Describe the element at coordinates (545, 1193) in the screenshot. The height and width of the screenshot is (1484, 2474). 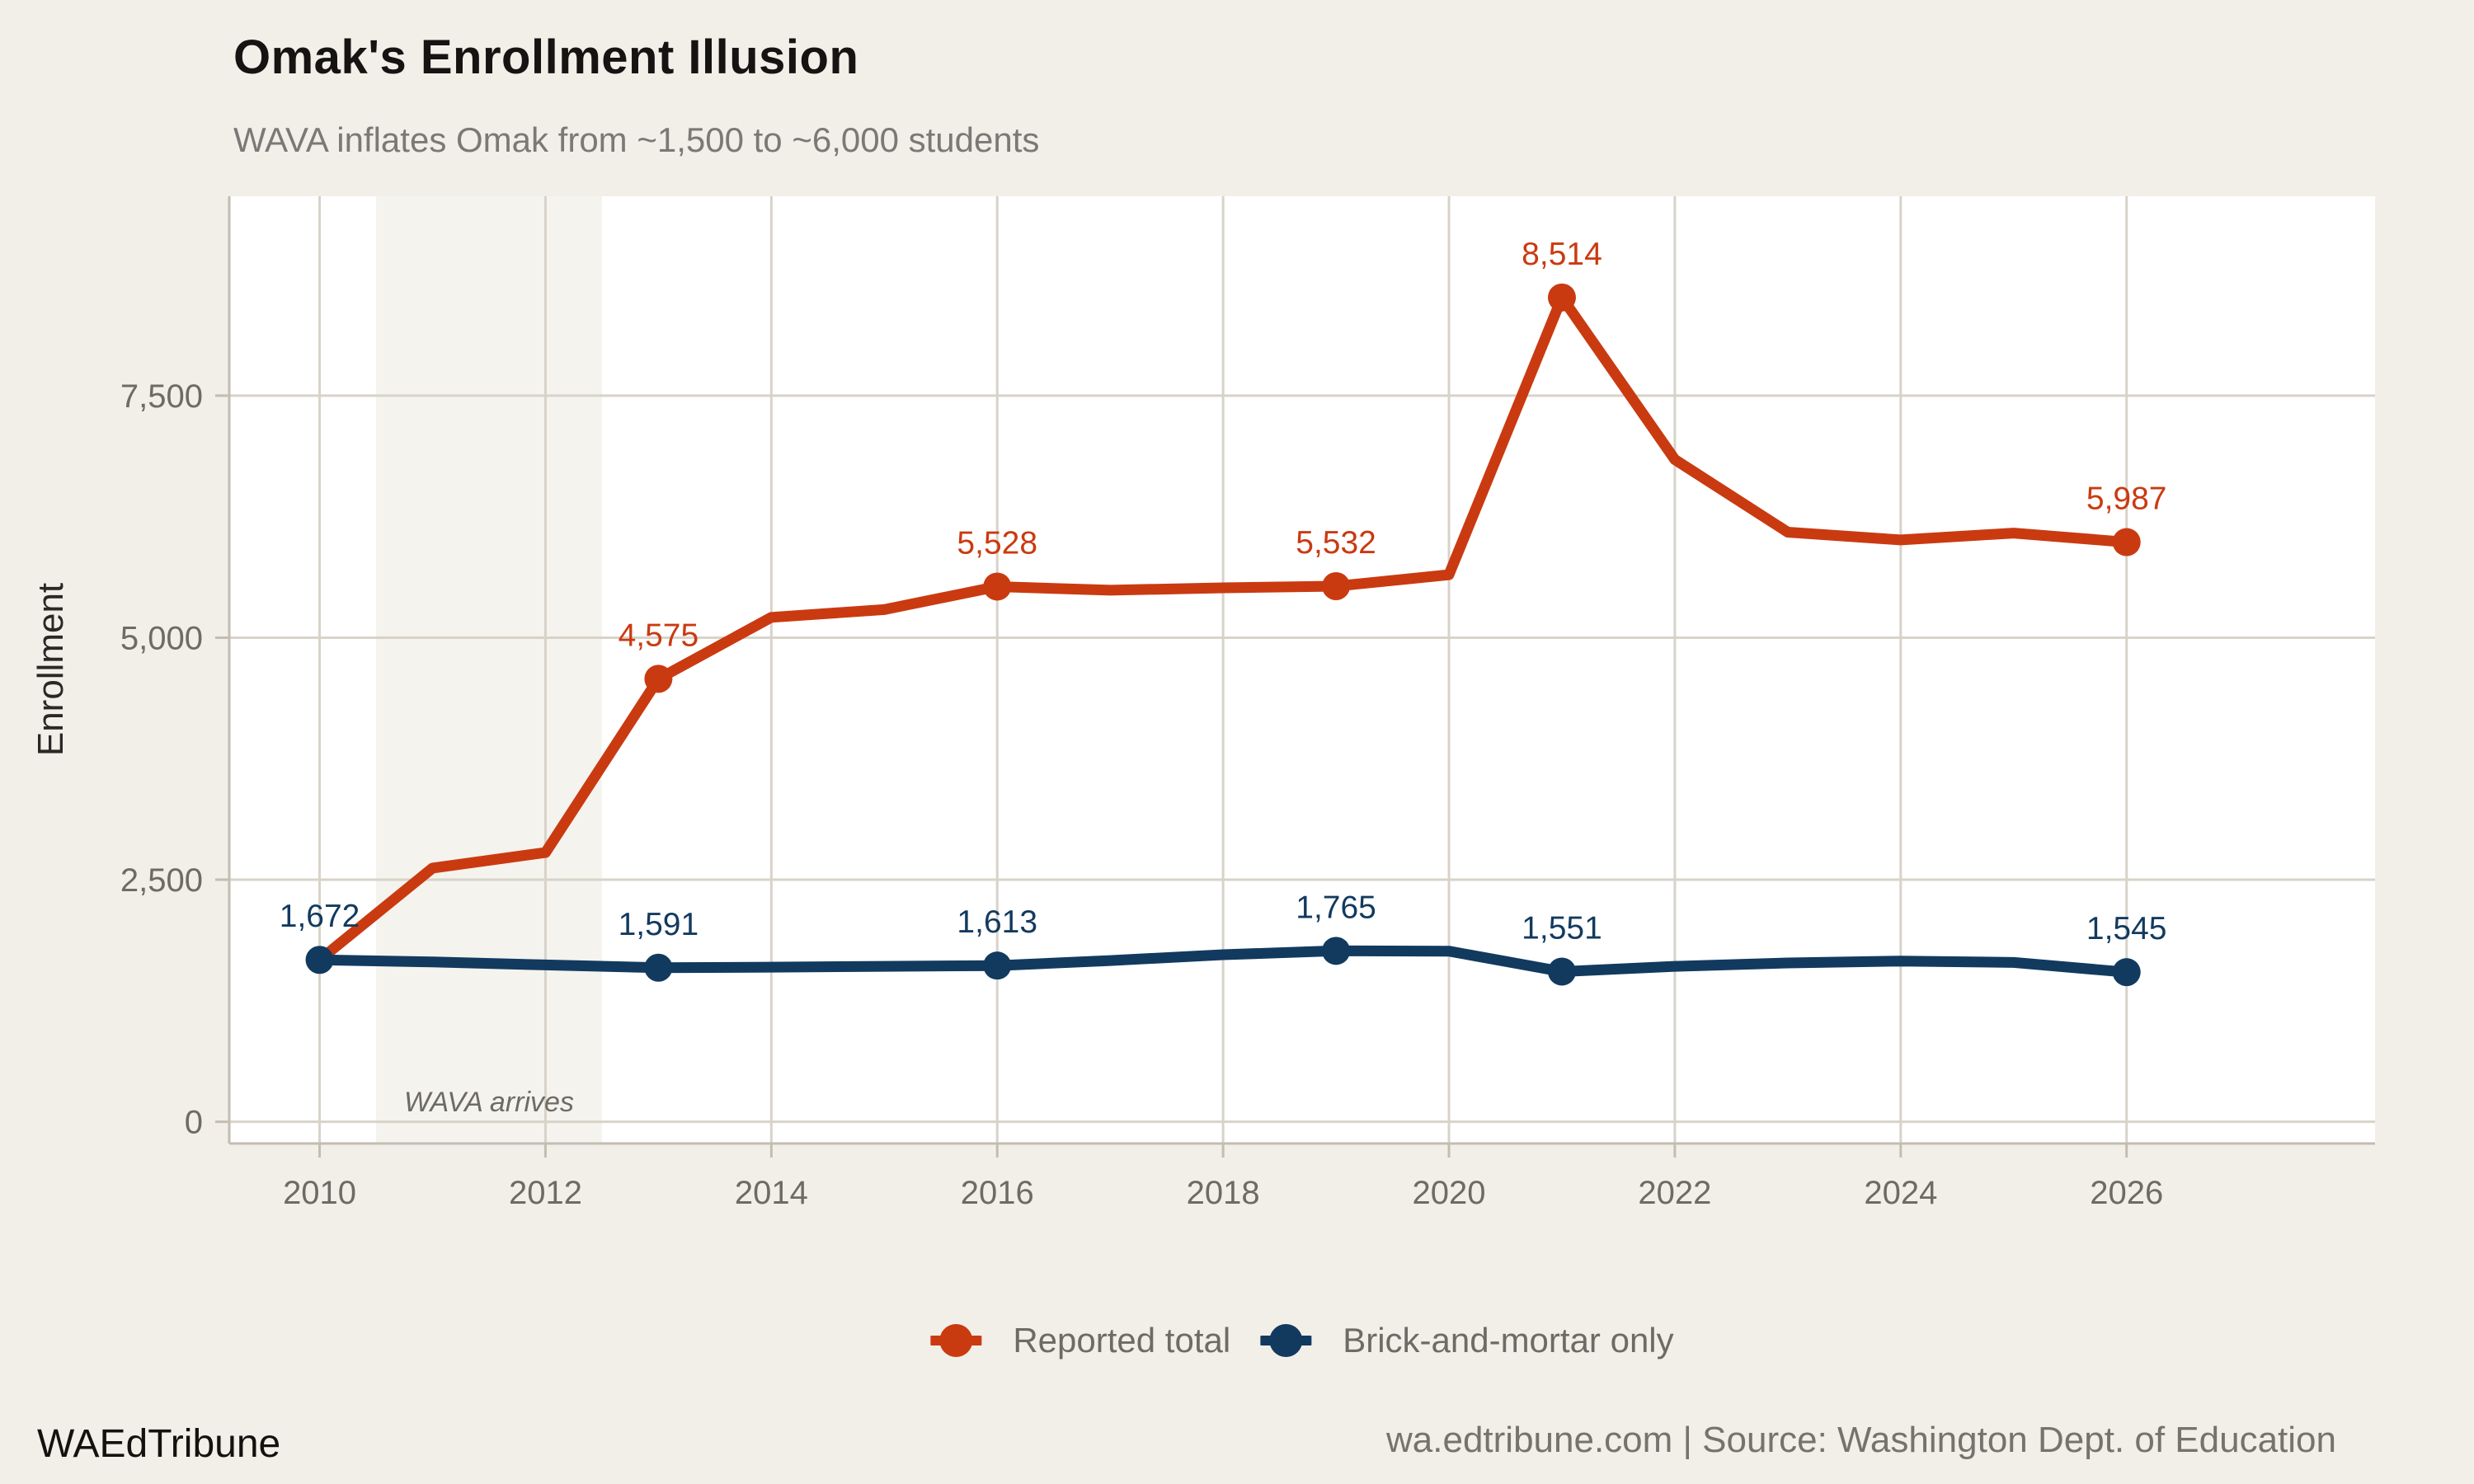
I see `x-tick-label: 2012` at that location.